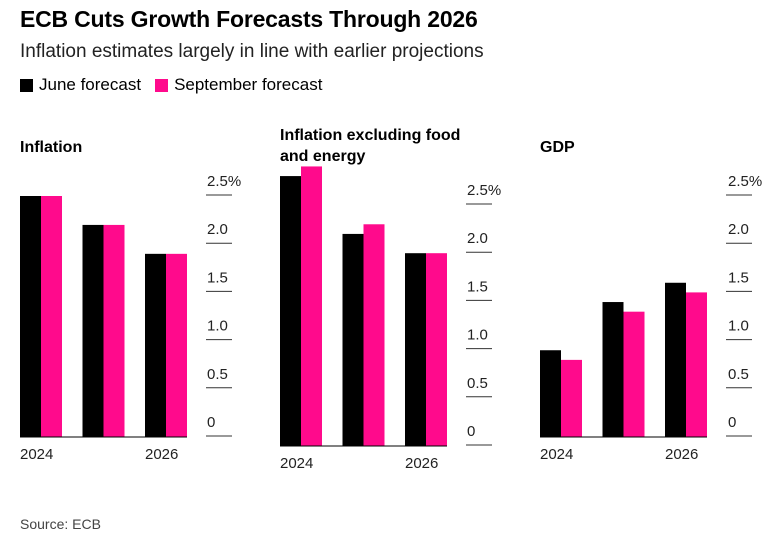 The image size is (783, 548). What do you see at coordinates (477, 286) in the screenshot?
I see `ytick-label-1-3: 1.5` at bounding box center [477, 286].